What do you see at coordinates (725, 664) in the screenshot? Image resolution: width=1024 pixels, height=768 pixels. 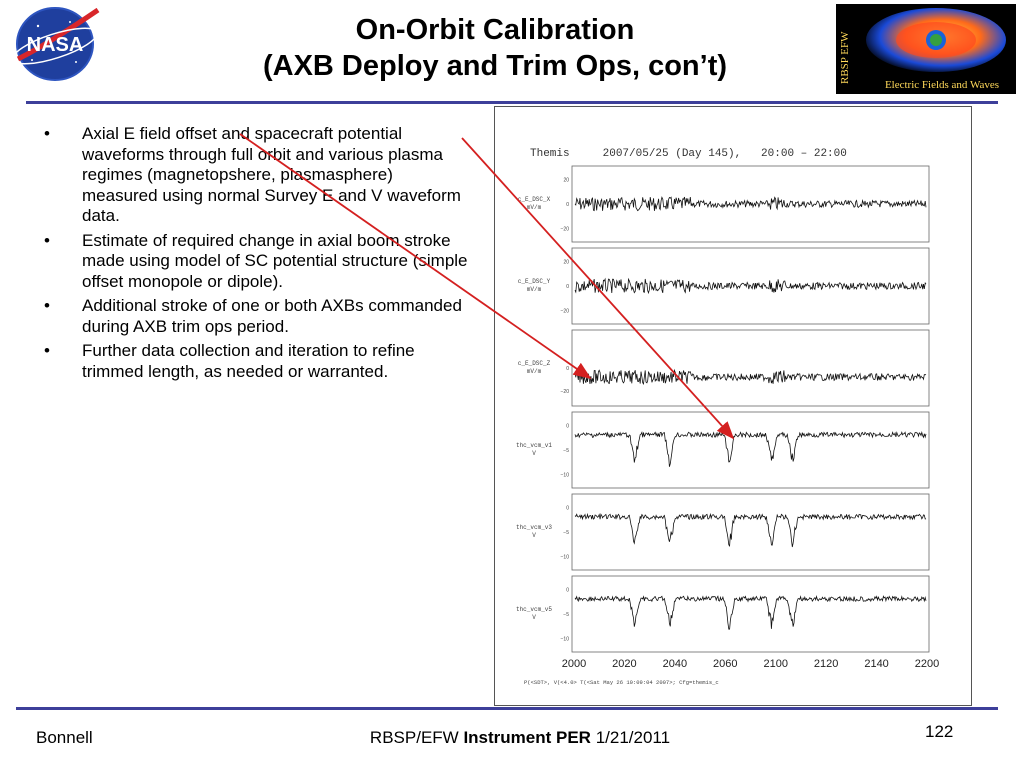 I see `x-tick-label: 2060` at bounding box center [725, 664].